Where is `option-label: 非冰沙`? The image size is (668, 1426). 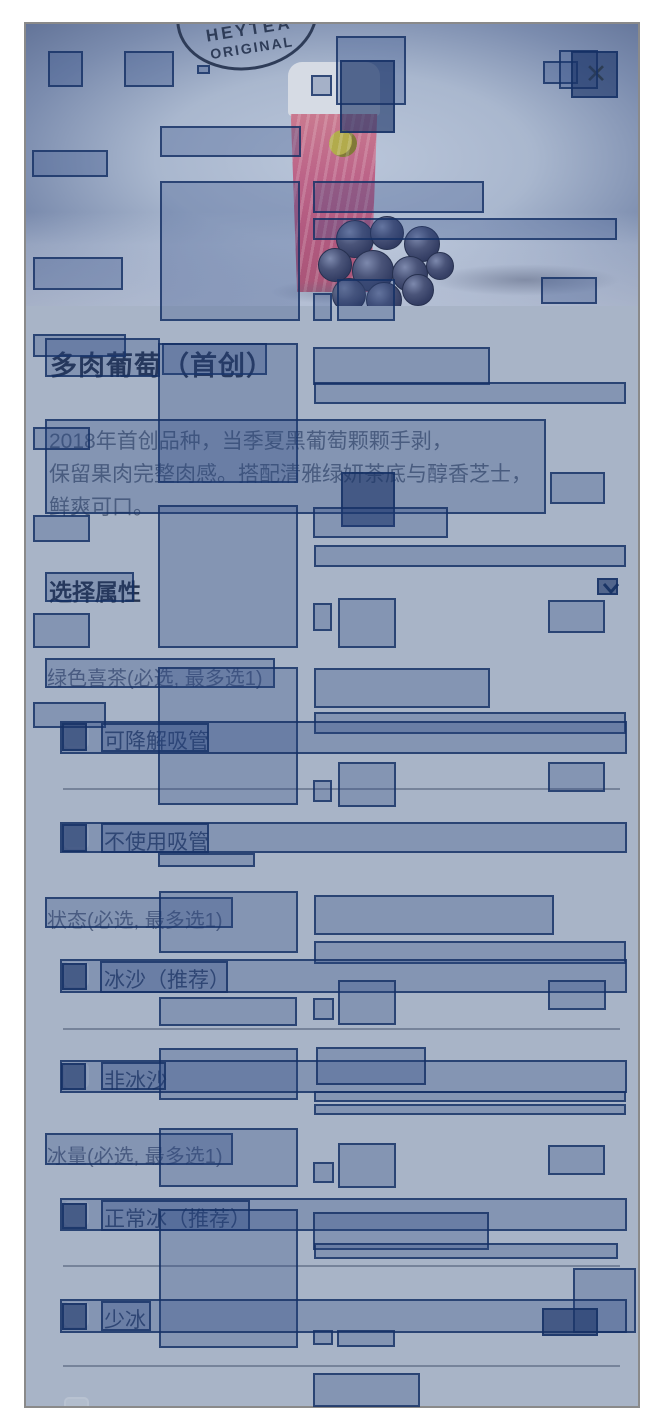 option-label: 非冰沙 is located at coordinates (135, 1081).